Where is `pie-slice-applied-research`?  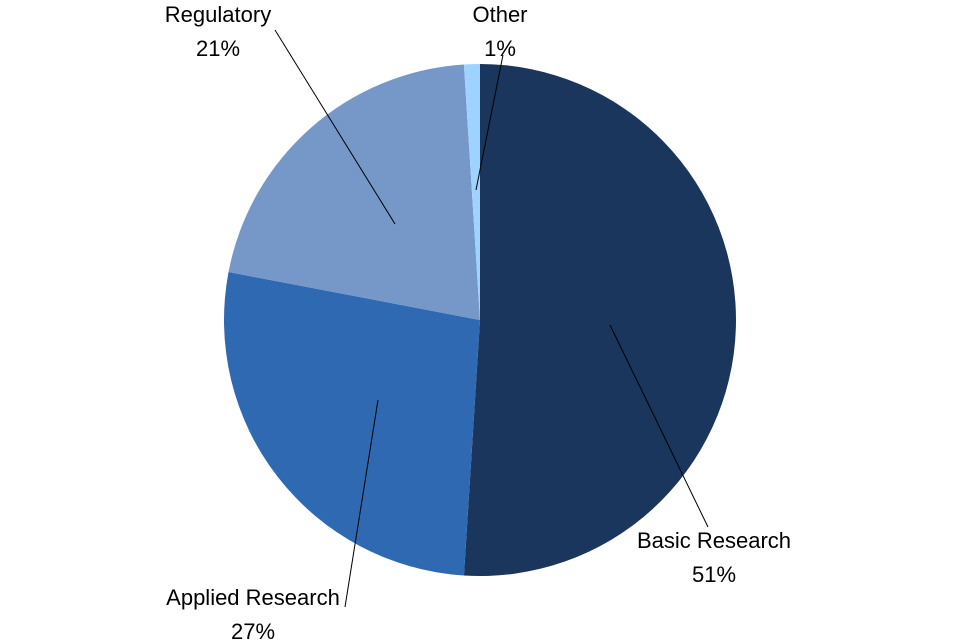 pie-slice-applied-research is located at coordinates (351, 424).